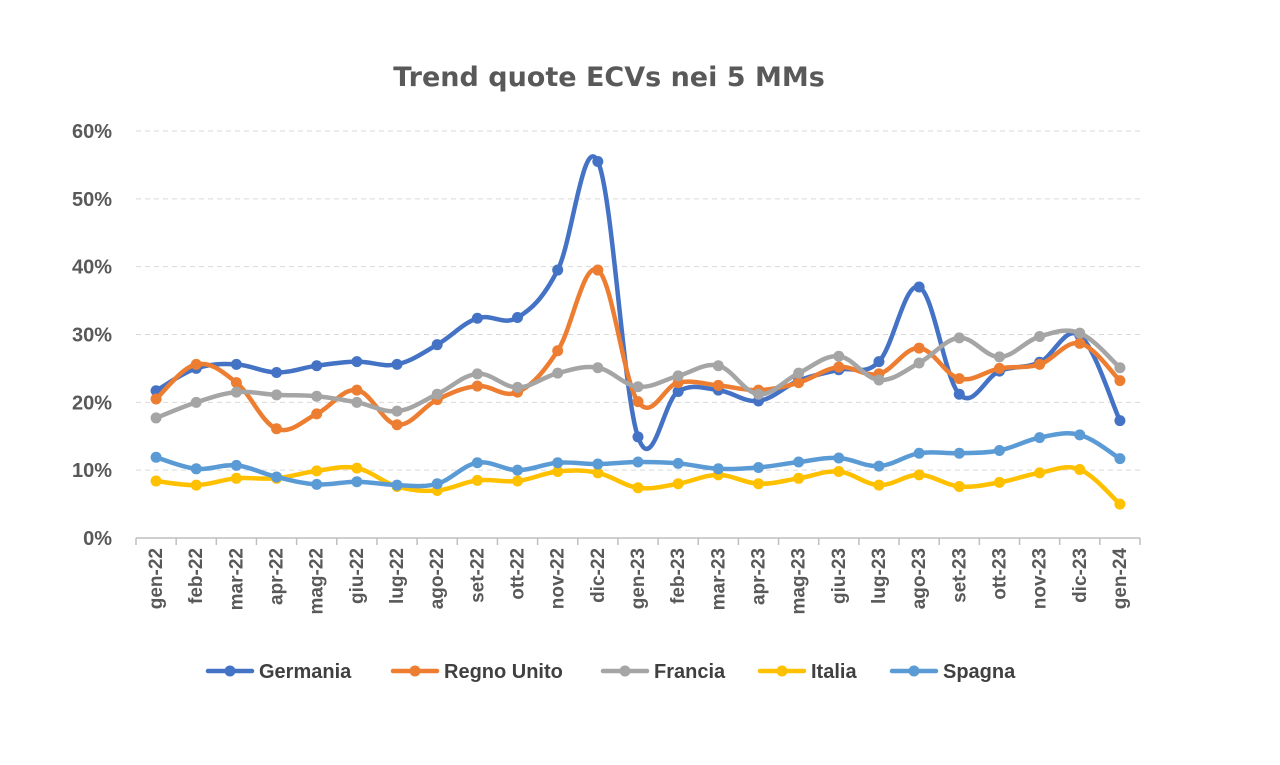 The width and height of the screenshot is (1280, 765). What do you see at coordinates (834, 672) in the screenshot?
I see `legend-label-italia: Italia` at bounding box center [834, 672].